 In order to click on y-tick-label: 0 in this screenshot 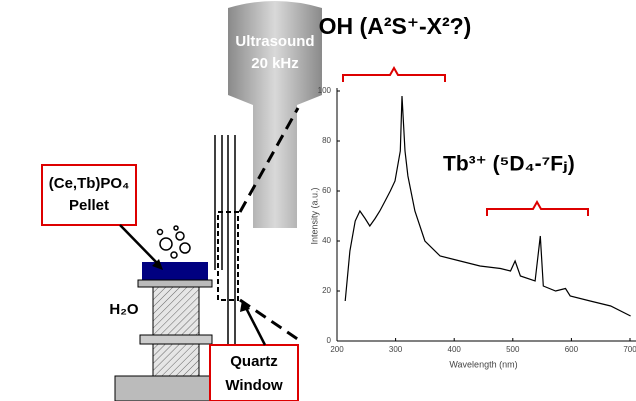, I will do `click(329, 340)`.